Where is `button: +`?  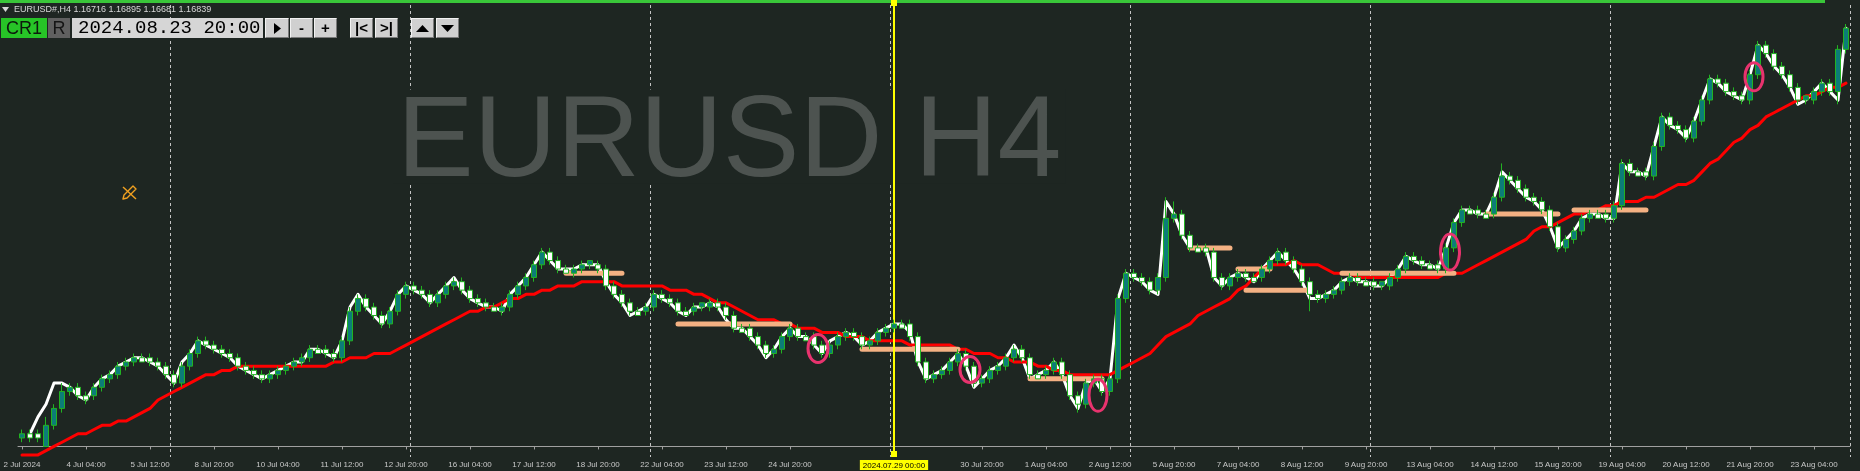 button: + is located at coordinates (325, 28).